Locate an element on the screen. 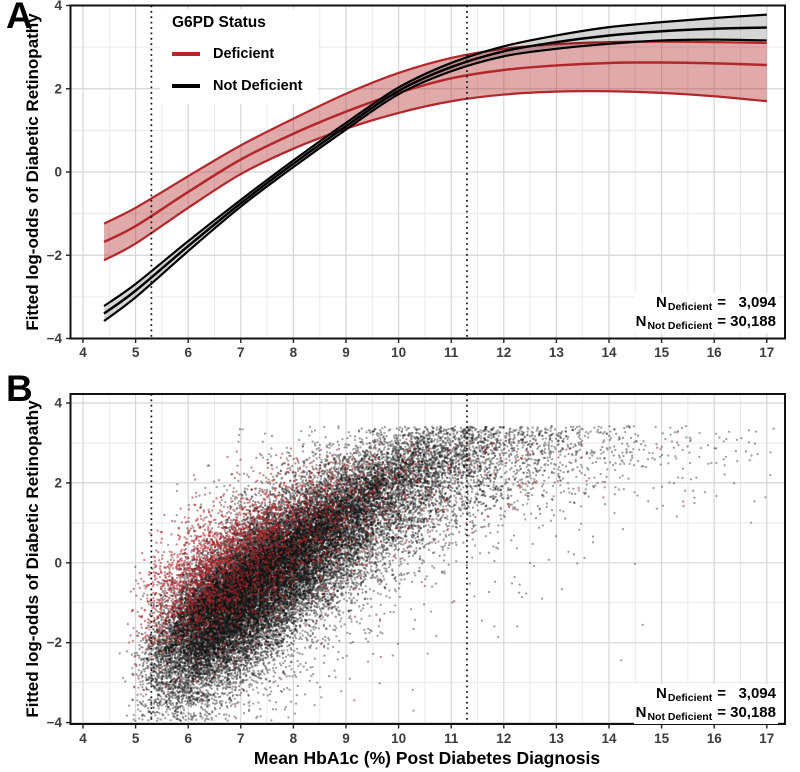 The width and height of the screenshot is (800, 772). panel-a-label: A is located at coordinates (19, 18).